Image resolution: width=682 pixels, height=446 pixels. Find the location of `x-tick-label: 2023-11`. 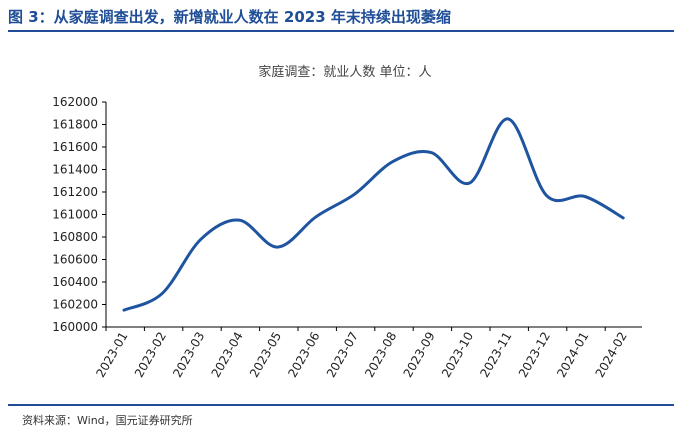

x-tick-label: 2023-11 is located at coordinates (495, 355).